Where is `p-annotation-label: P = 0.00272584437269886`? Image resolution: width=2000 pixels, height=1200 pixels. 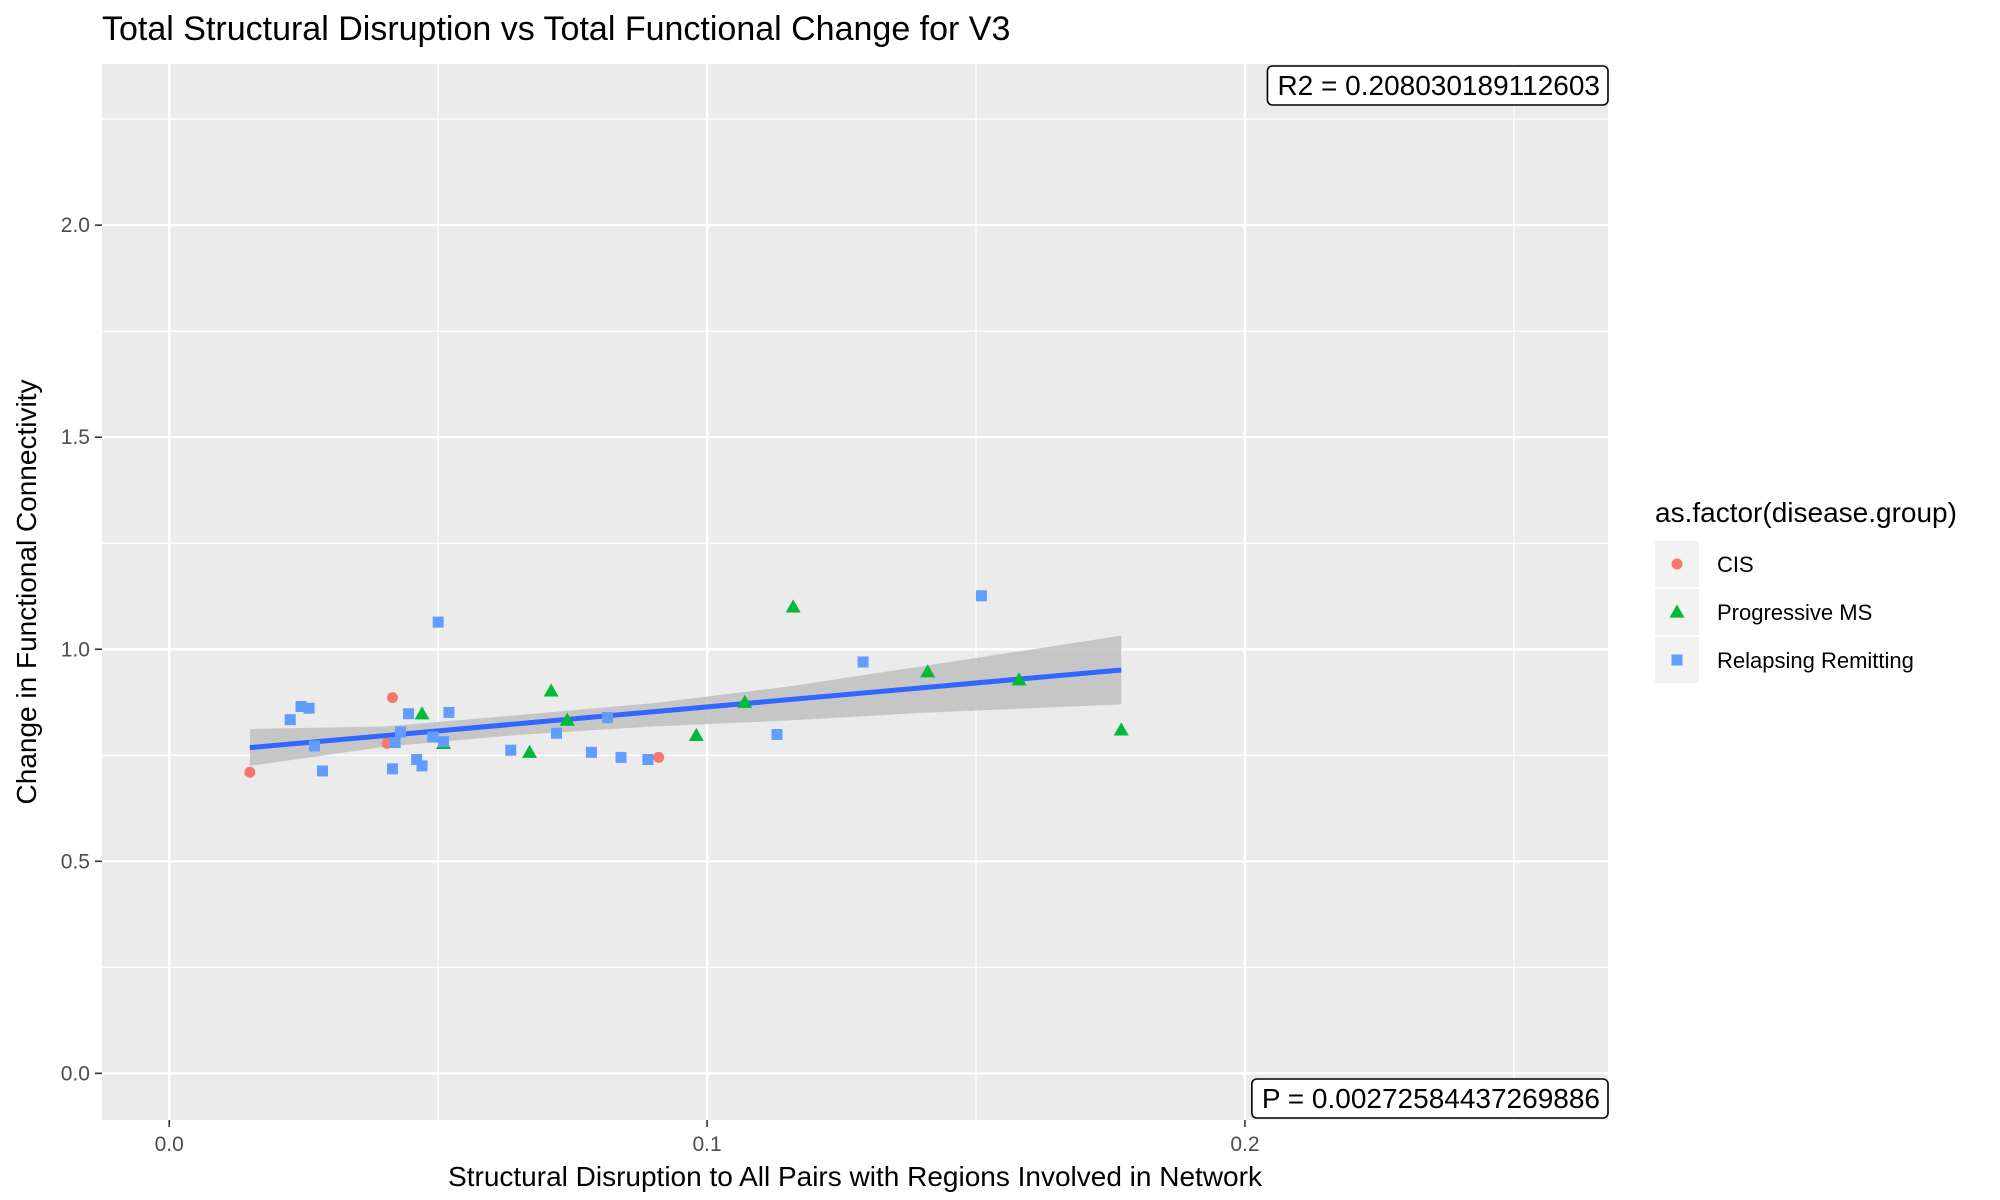 p-annotation-label: P = 0.00272584437269886 is located at coordinates (1431, 1098).